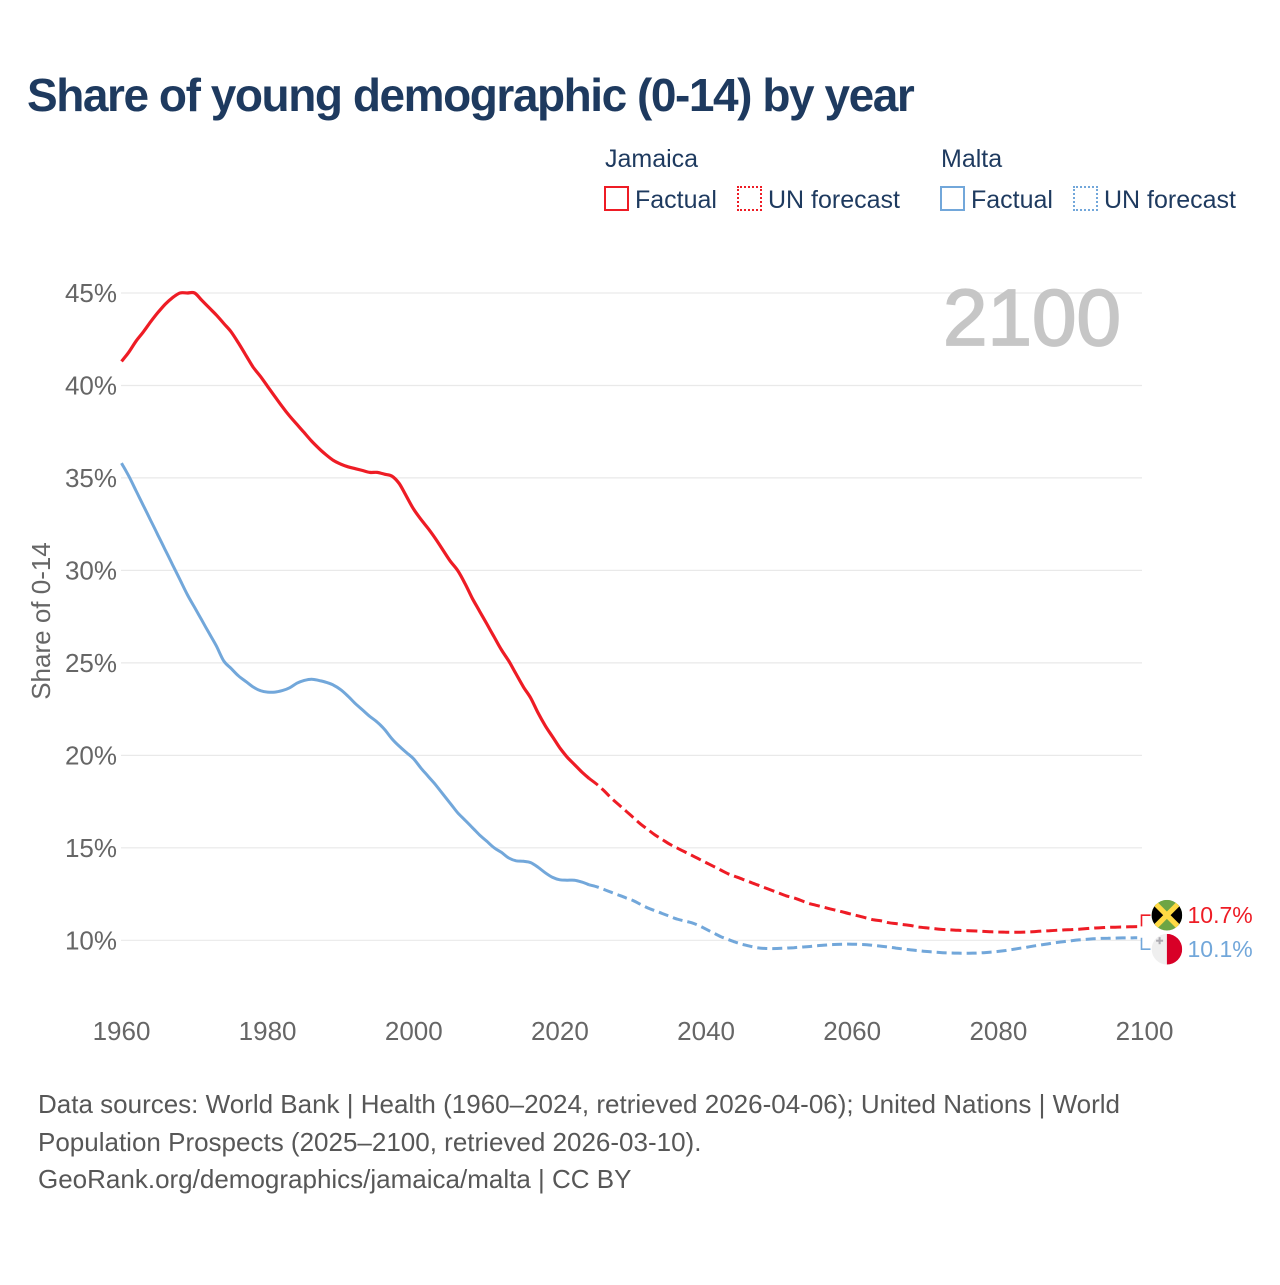  What do you see at coordinates (1220, 949) in the screenshot?
I see `svg-text: 10.1%` at bounding box center [1220, 949].